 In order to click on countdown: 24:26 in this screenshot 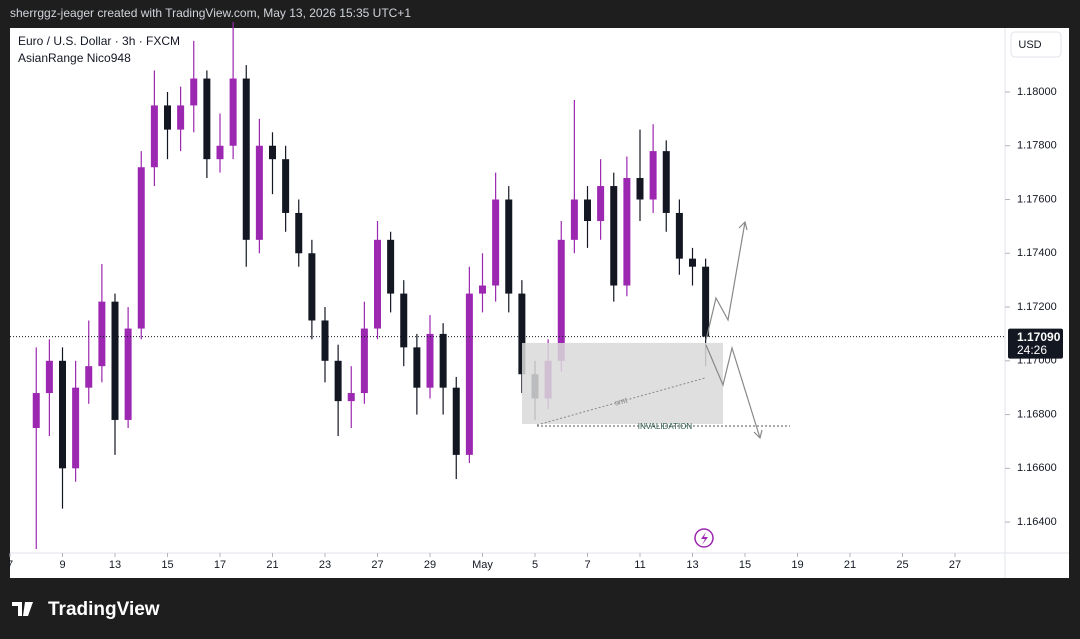, I will do `click(1032, 350)`.